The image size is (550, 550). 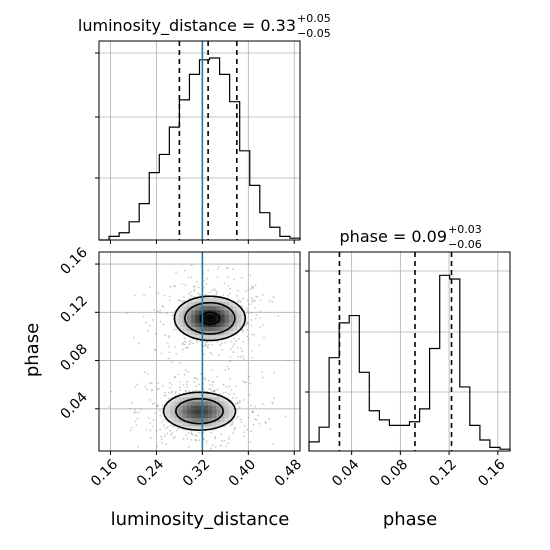 I want to click on scatter-frame, so click(x=199, y=351).